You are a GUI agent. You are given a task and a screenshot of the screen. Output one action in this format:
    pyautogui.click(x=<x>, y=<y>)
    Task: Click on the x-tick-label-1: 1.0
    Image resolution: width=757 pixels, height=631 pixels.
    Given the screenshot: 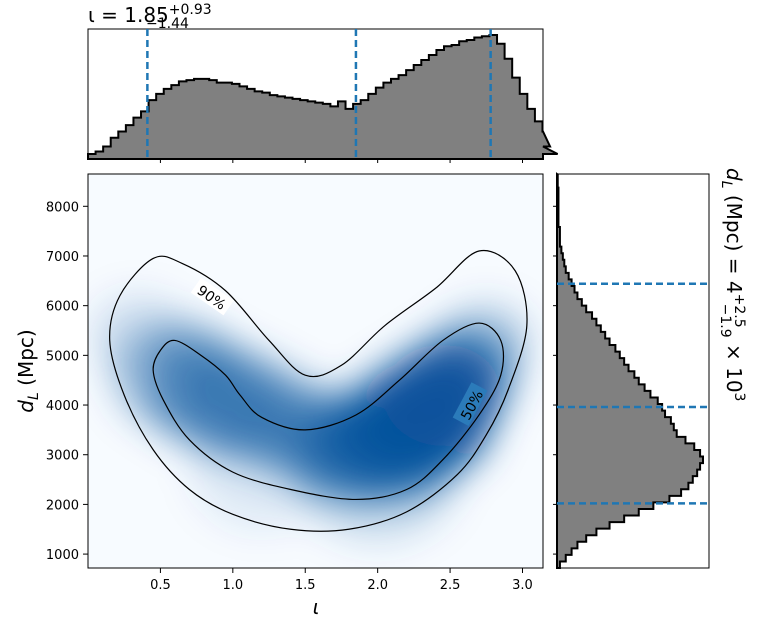 What is the action you would take?
    pyautogui.click(x=232, y=585)
    